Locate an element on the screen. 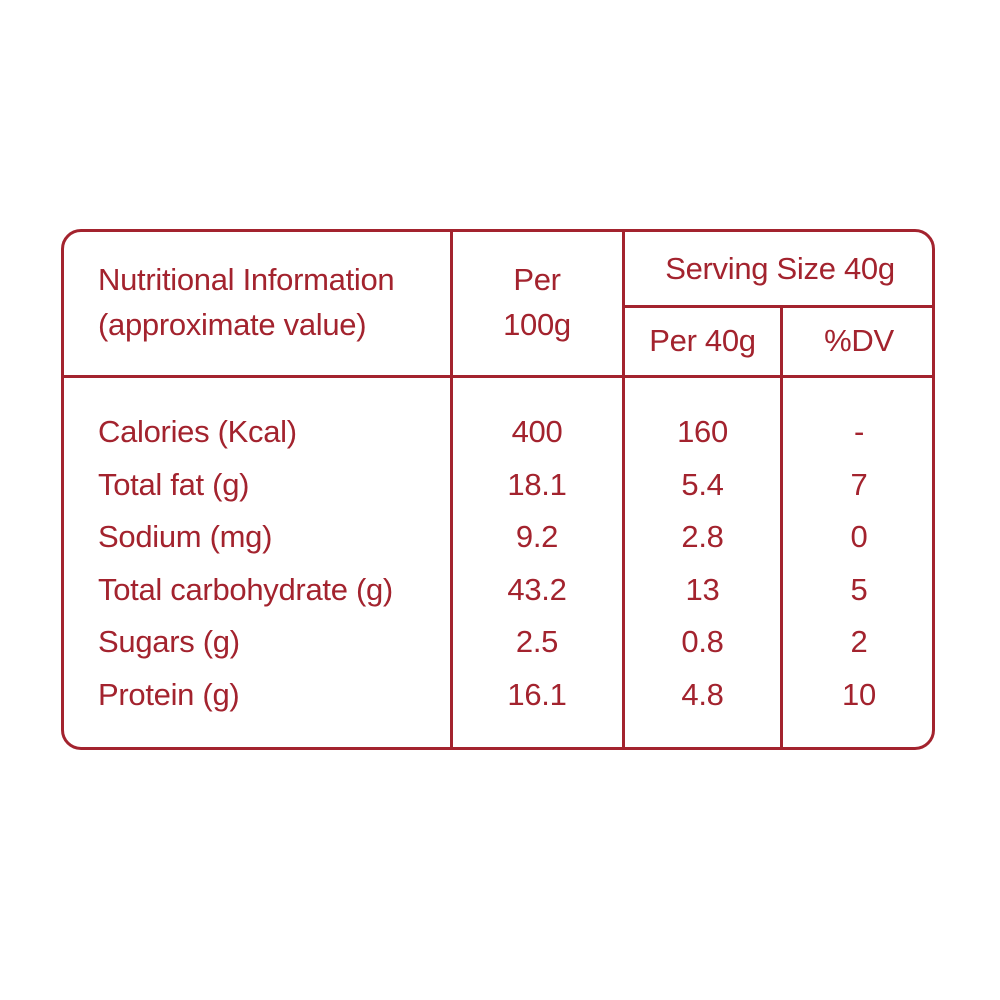 This screenshot has width=1000, height=1000. divider-col-per40 is located at coordinates (623, 490).